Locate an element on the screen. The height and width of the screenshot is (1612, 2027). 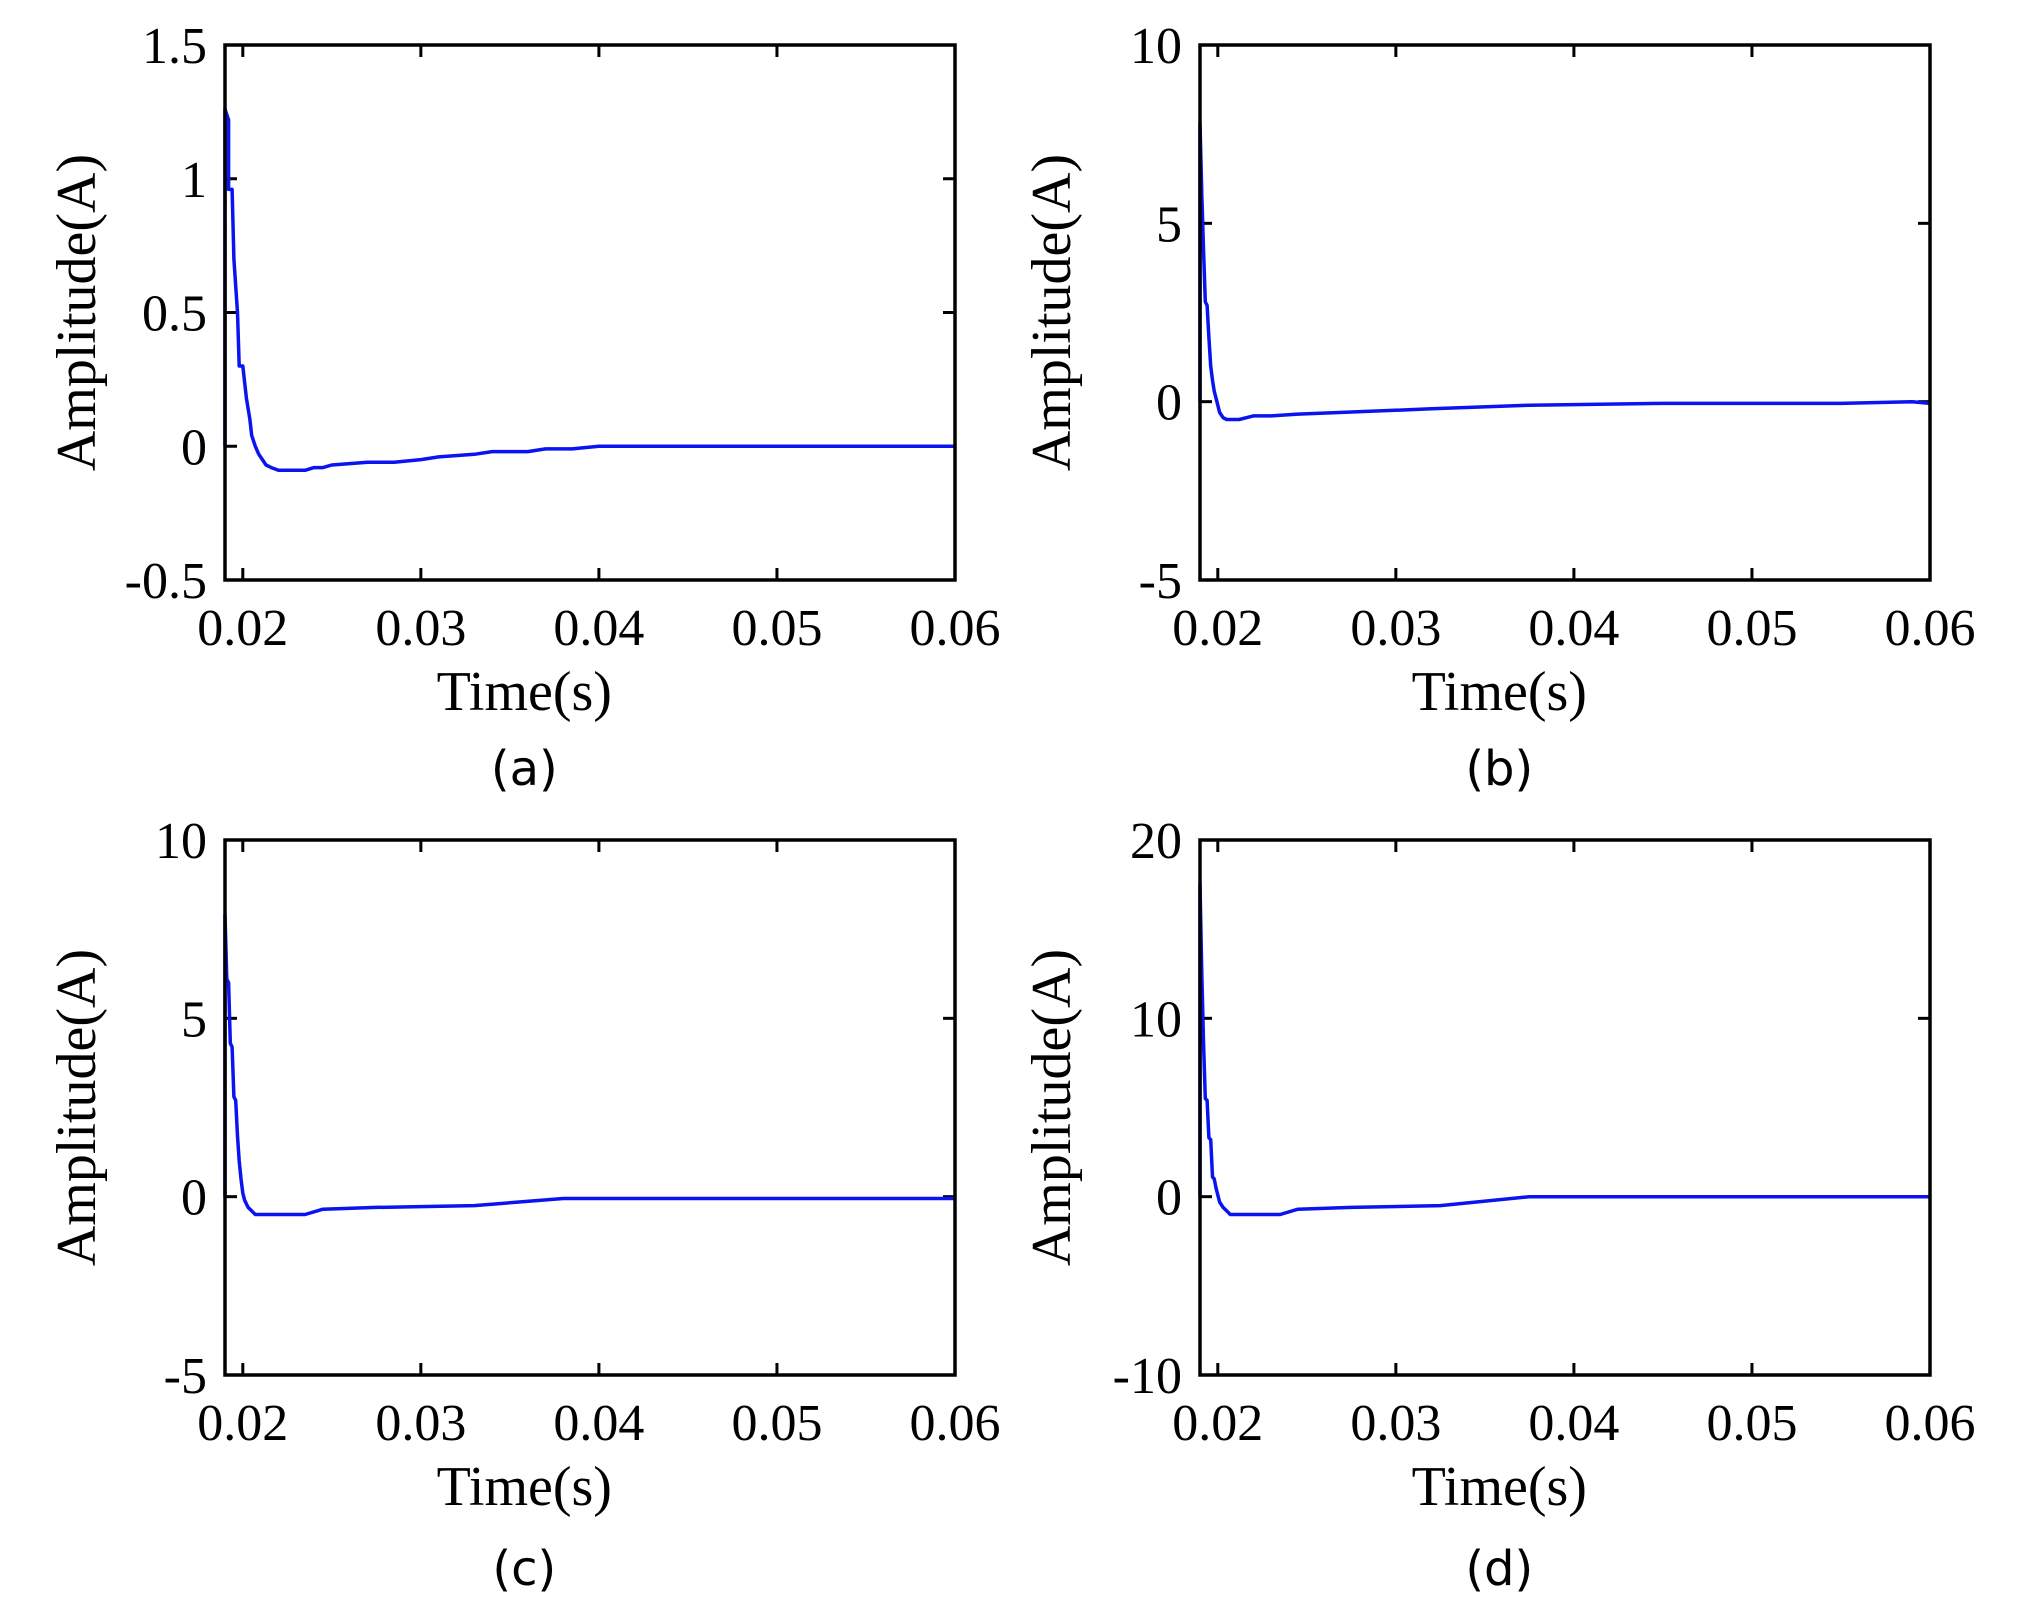
y-tick-label: -0.5 is located at coordinates (166, 581).